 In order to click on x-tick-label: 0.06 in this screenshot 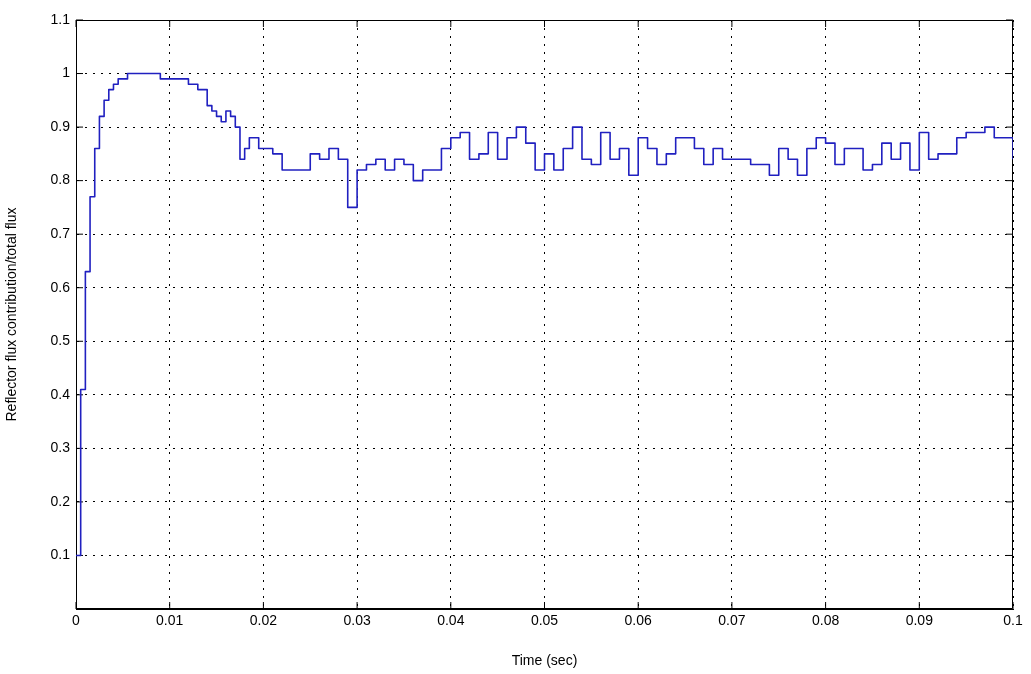, I will do `click(638, 620)`.